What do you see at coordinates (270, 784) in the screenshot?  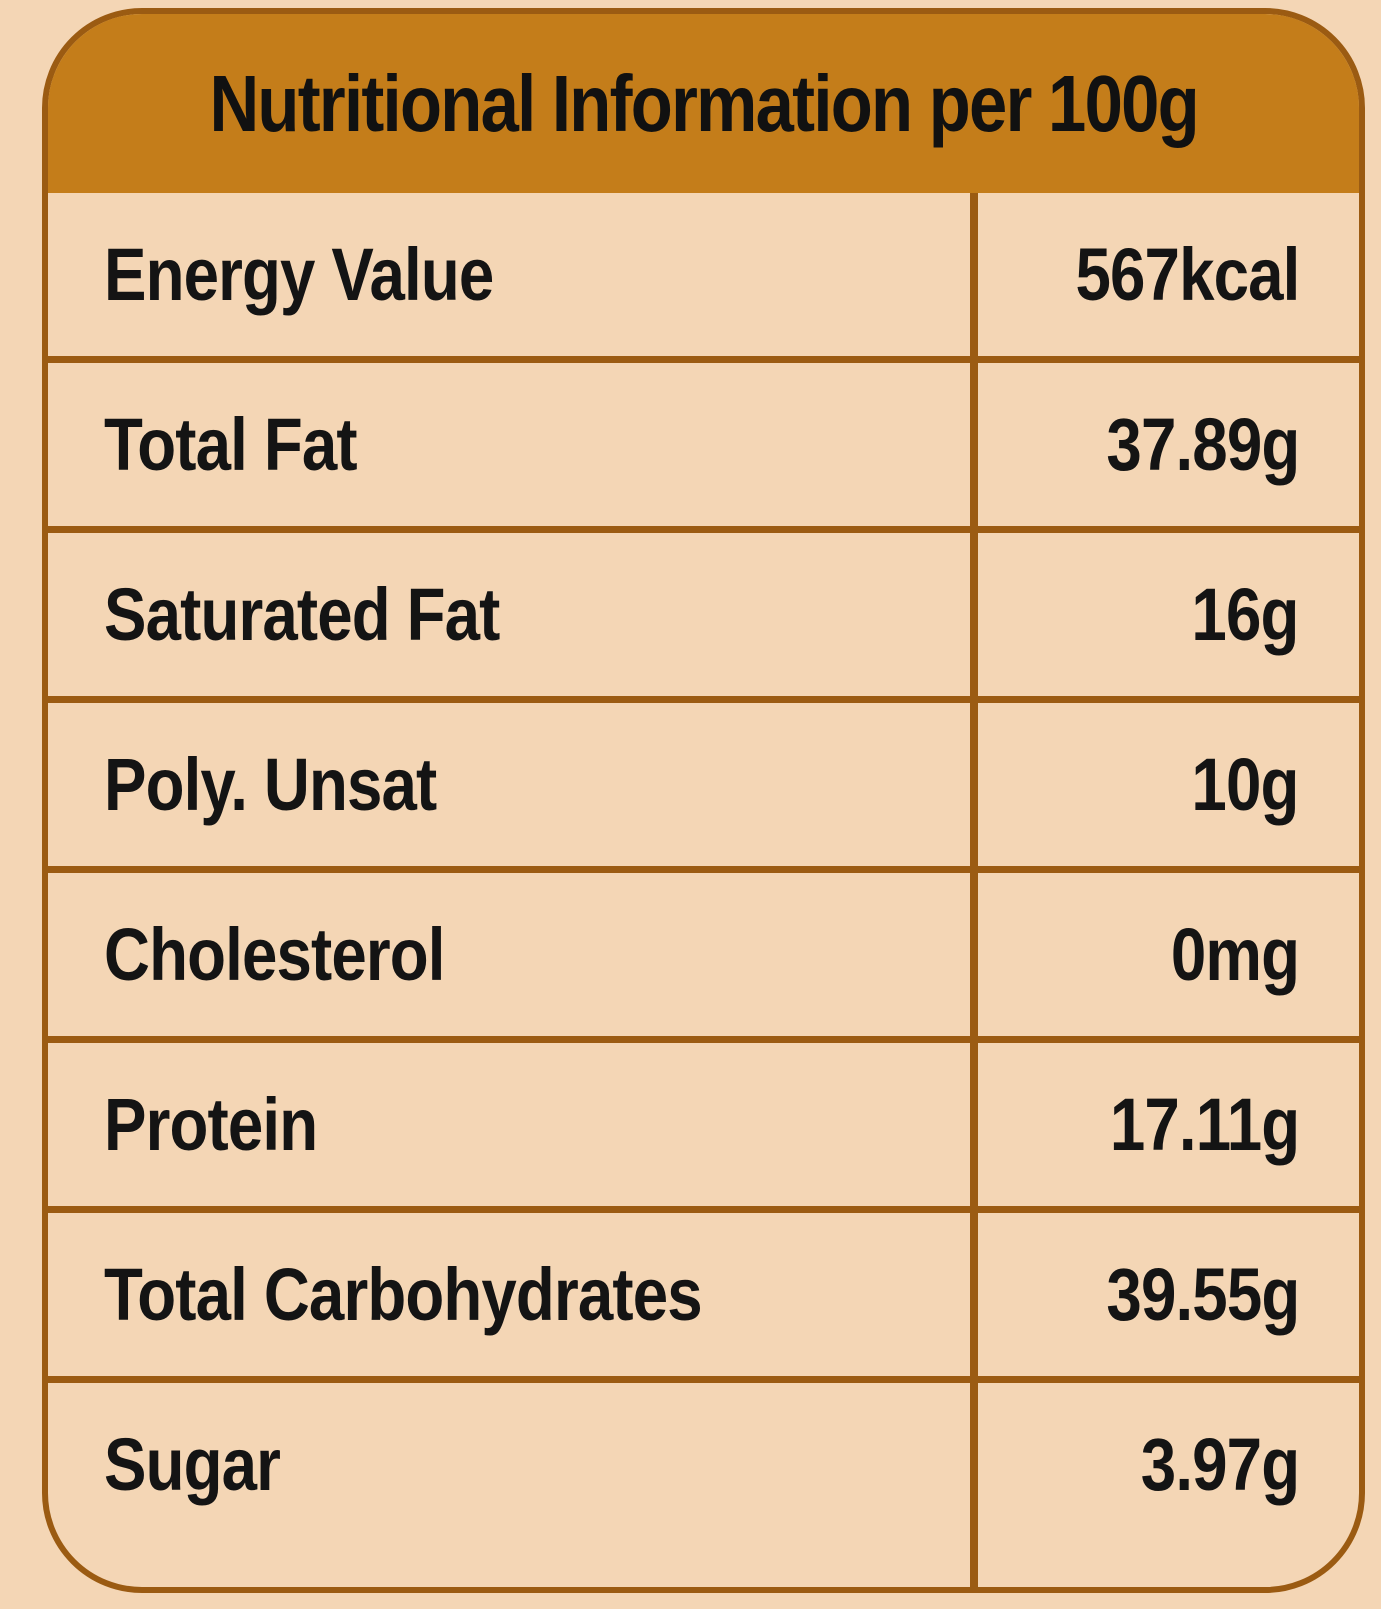 I see `nutrient-name: Poly. Unsat` at bounding box center [270, 784].